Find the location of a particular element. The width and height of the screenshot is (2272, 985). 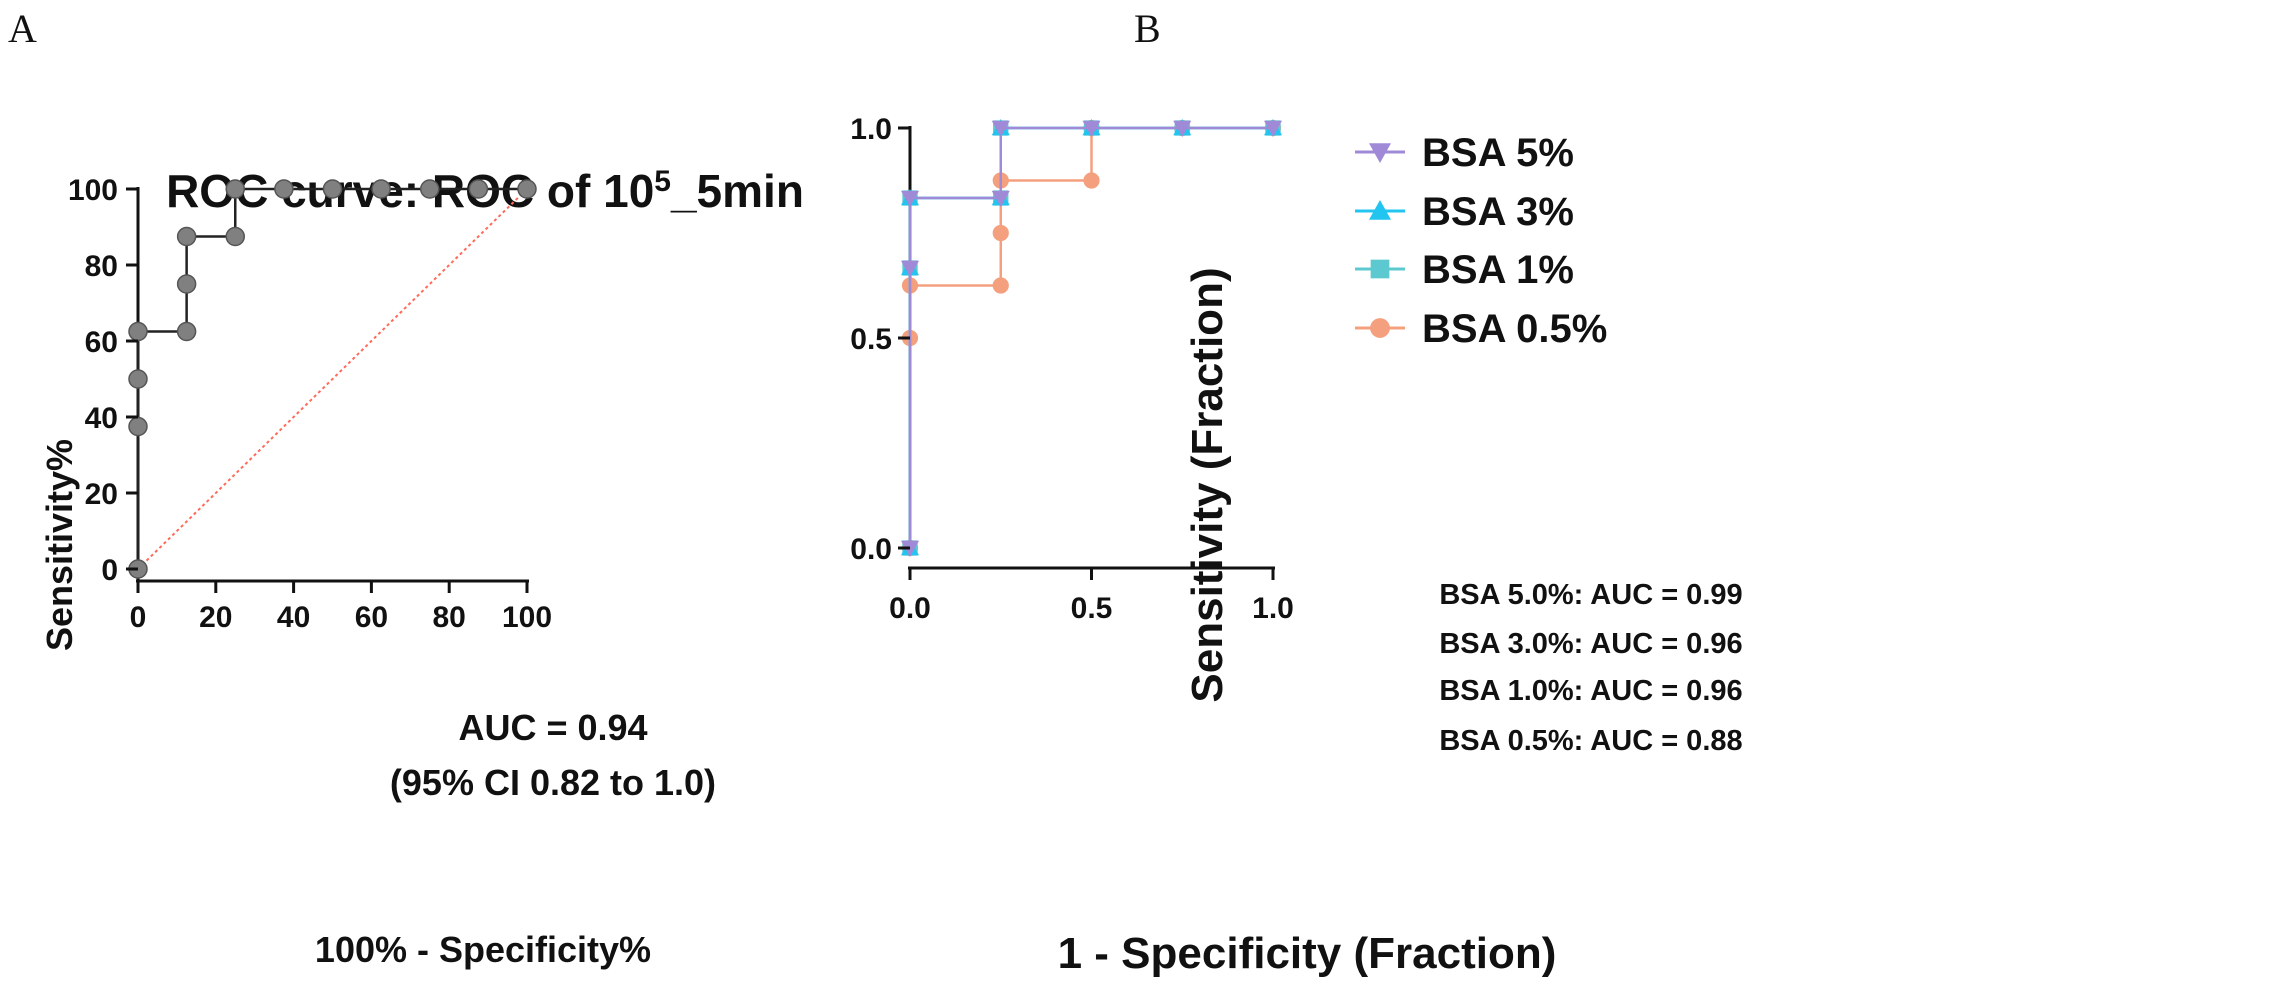

chart-a-xlabel: 100% - Specificity% is located at coordinates (483, 949).